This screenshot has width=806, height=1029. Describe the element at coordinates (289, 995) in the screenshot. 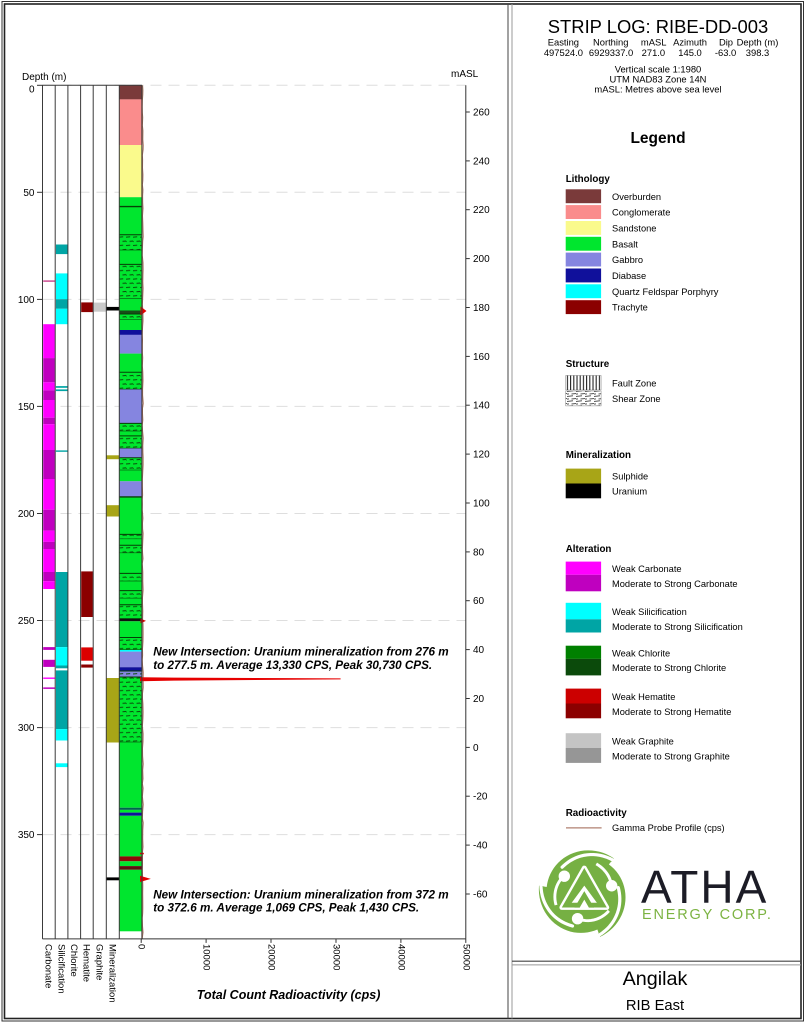

I see `svg-text:Total Count Radioactivity (cps: Total Count Radioactivity (cps)` at that location.